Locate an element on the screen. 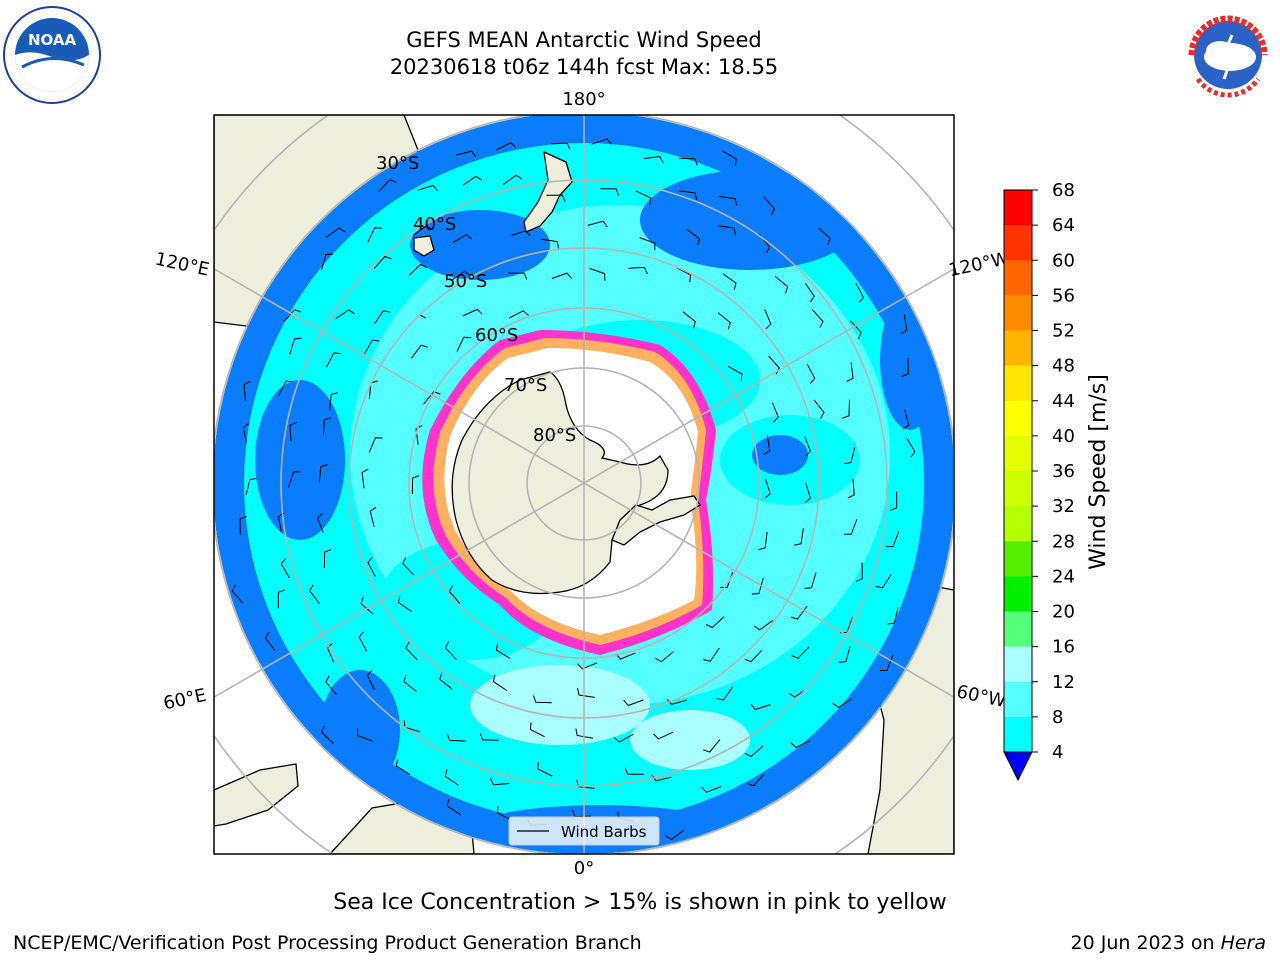  lat-label-40: 40°S is located at coordinates (434, 224).